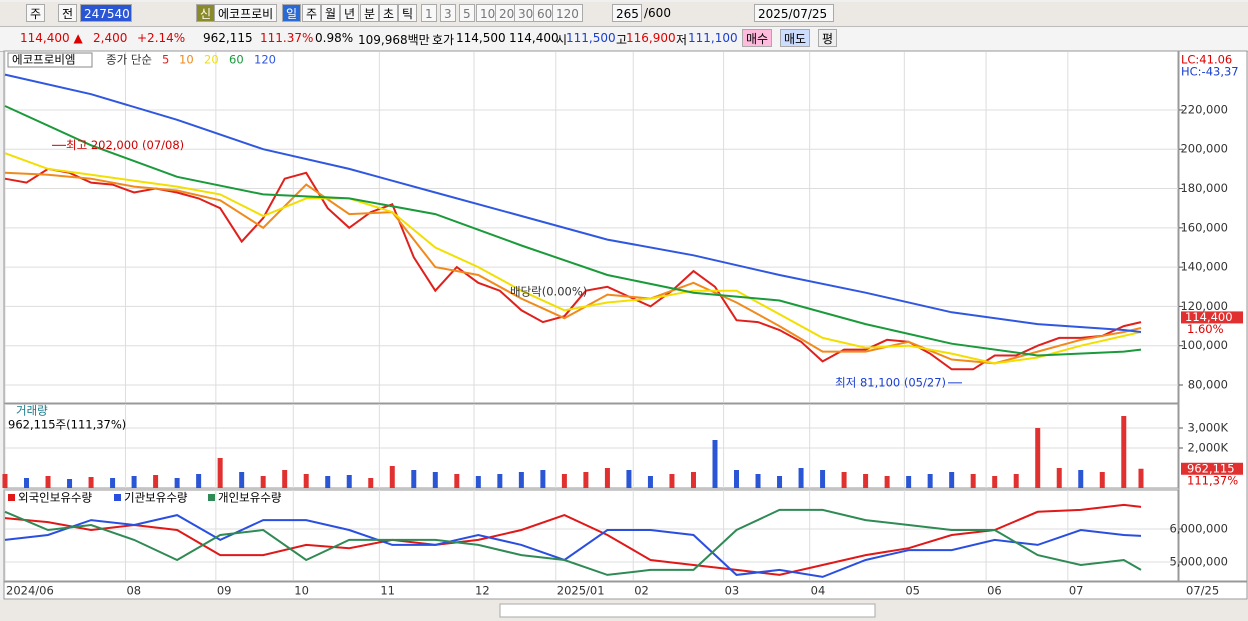 The width and height of the screenshot is (1248, 621). I want to click on scroll-track, so click(687, 610).